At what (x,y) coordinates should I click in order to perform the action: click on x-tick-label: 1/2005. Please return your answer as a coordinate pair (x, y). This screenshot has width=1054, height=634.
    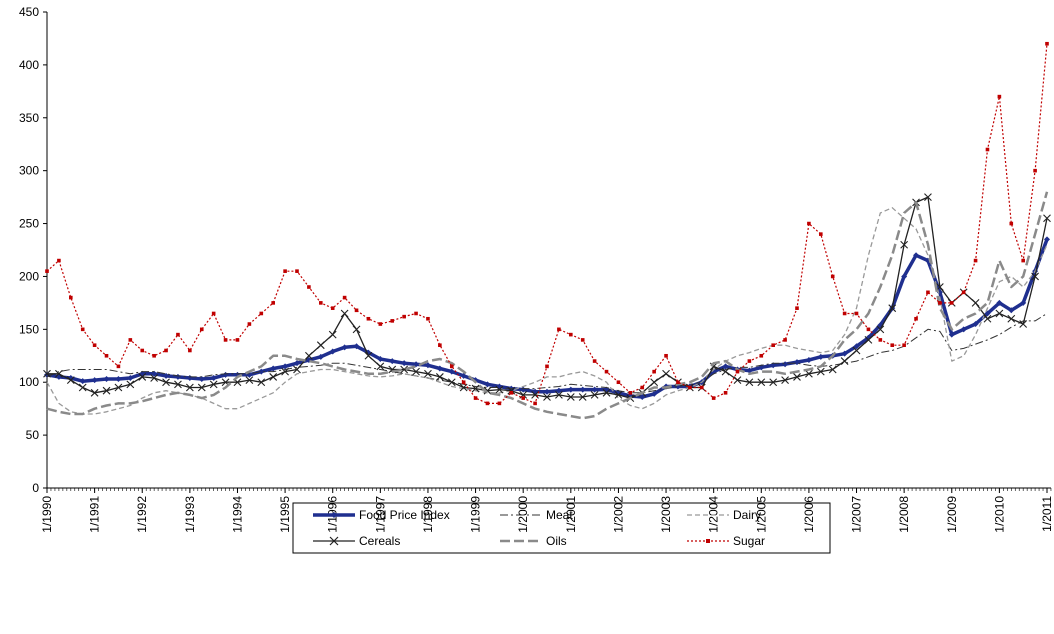
    Looking at the image, I should click on (761, 514).